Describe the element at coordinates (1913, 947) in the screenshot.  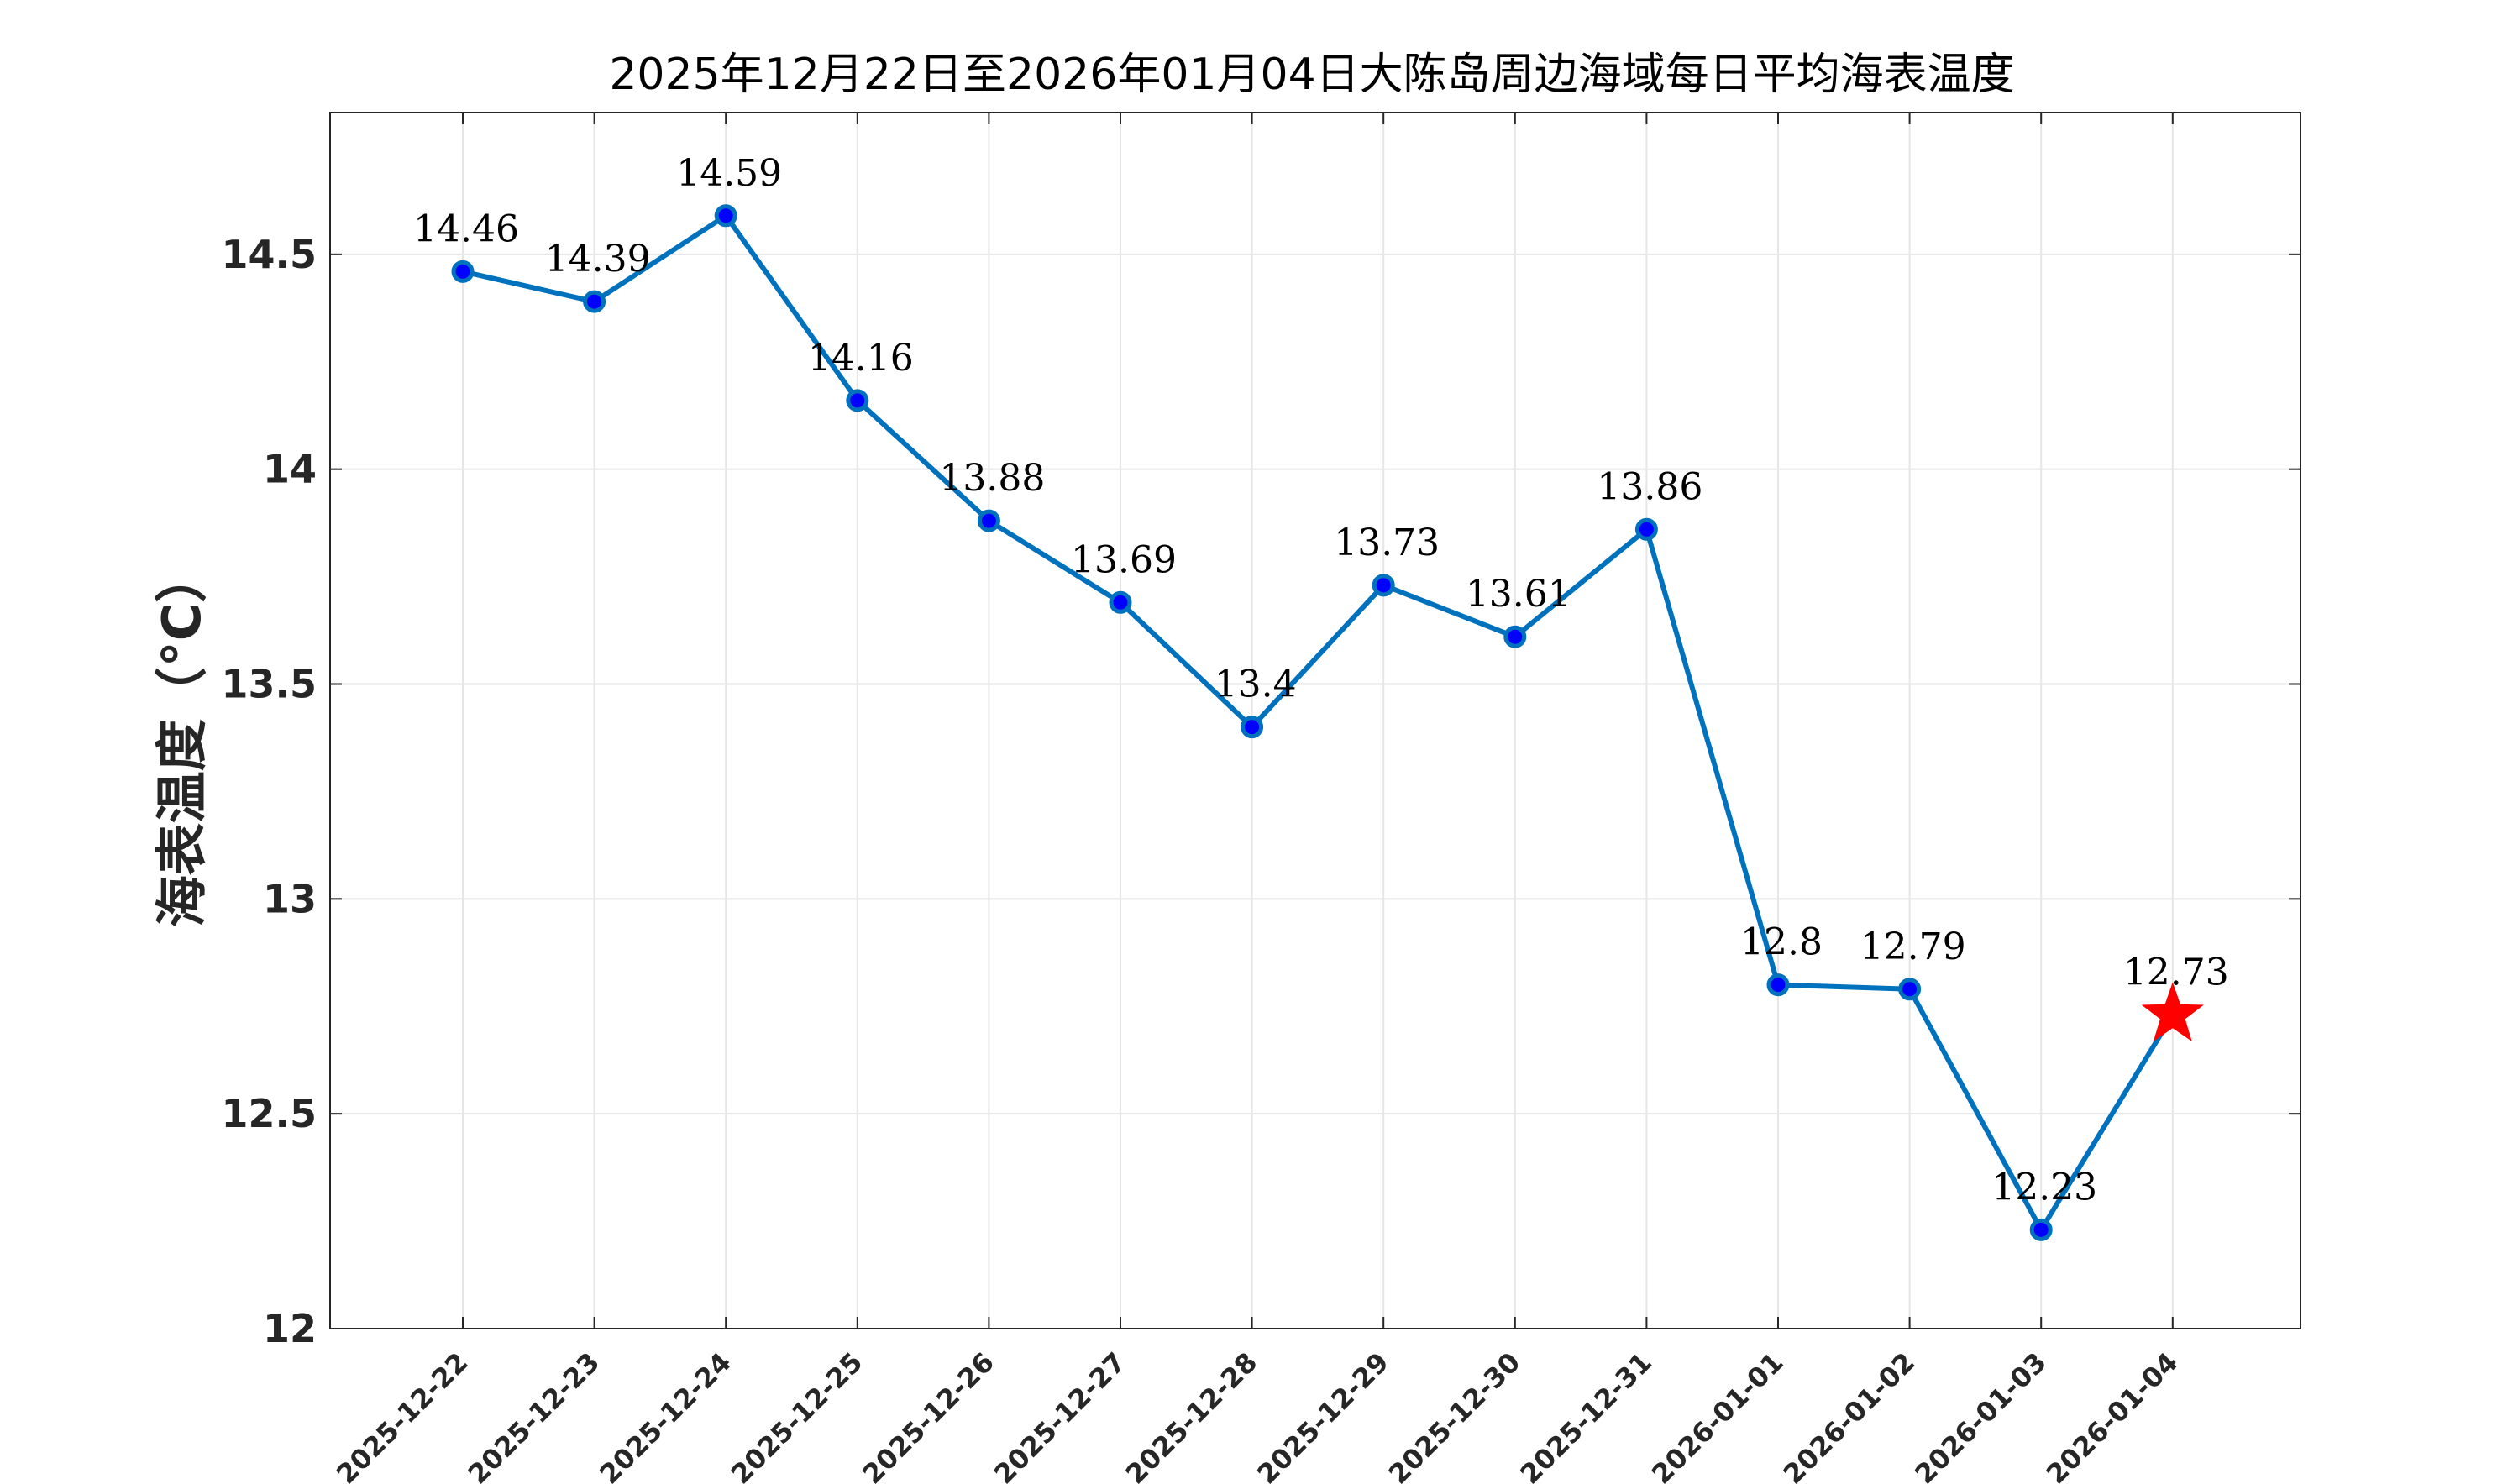
I see `data-value-label: 12.79` at that location.